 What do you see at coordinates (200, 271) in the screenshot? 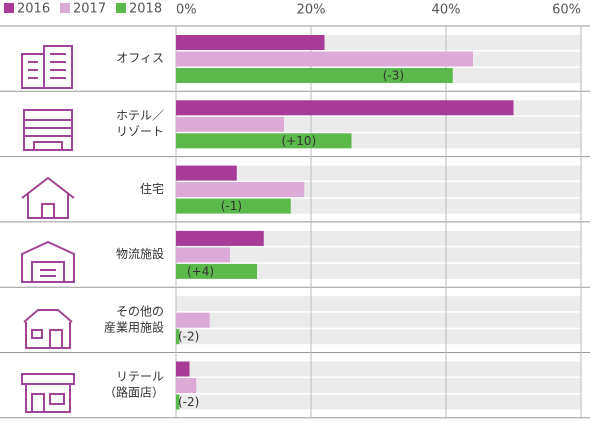
I see `bar-annotation: (+4)` at bounding box center [200, 271].